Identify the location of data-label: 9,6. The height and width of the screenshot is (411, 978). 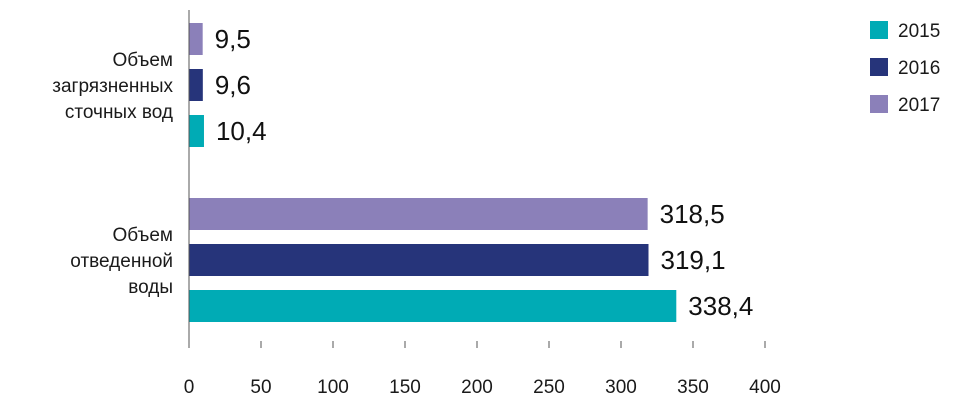
(233, 85).